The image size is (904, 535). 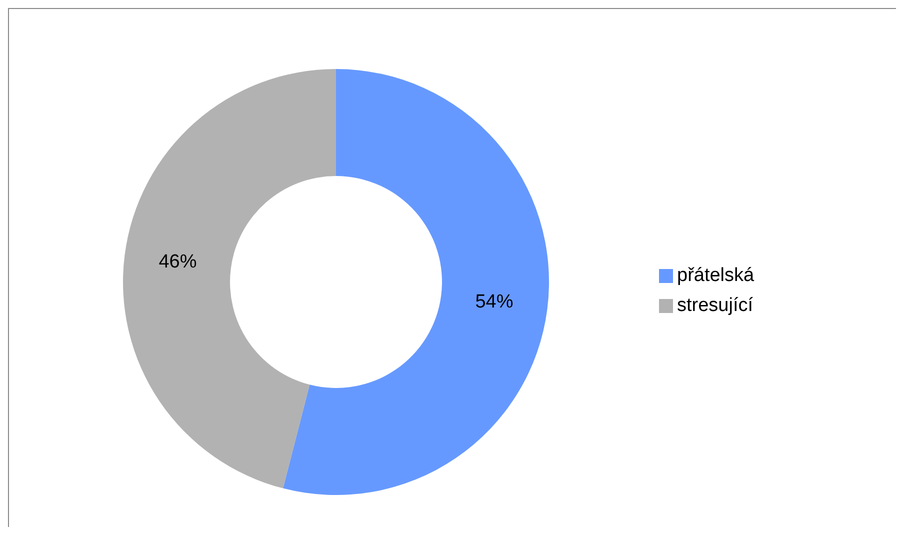 What do you see at coordinates (715, 275) in the screenshot?
I see `legend-label: přátelská` at bounding box center [715, 275].